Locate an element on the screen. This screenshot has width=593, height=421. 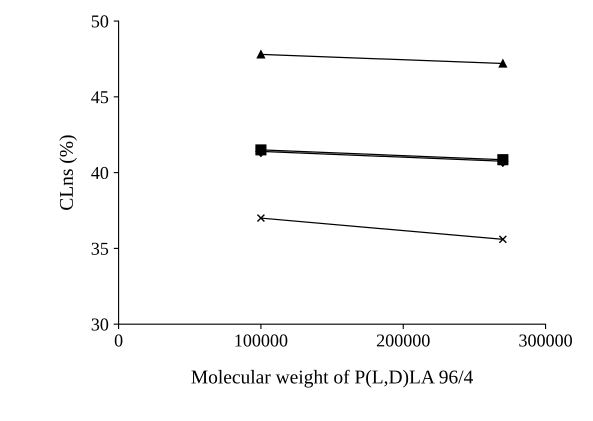
y-tick-label: 30 is located at coordinates (100, 324).